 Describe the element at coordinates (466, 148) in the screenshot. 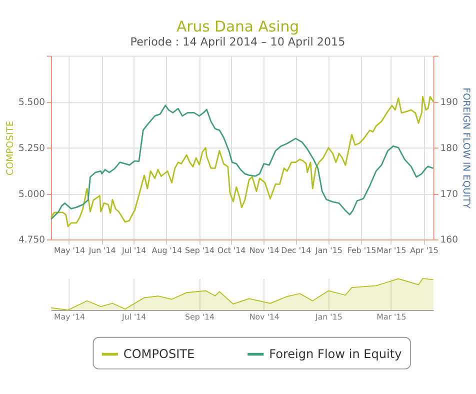

I see `y2-axis-title: FOREIGN FLOW IN EQUITY` at that location.